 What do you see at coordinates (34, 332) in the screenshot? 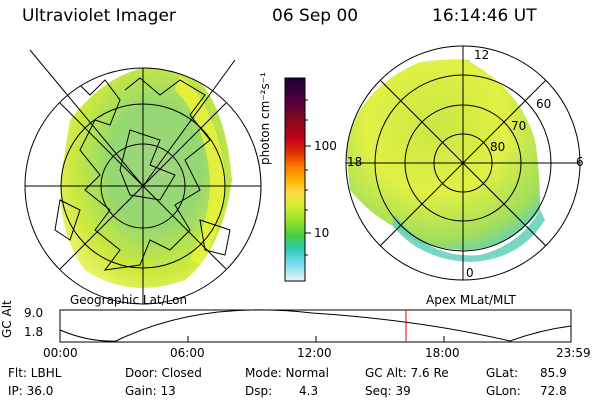
I see `altitude-ytick-1.8: 1.8` at bounding box center [34, 332].